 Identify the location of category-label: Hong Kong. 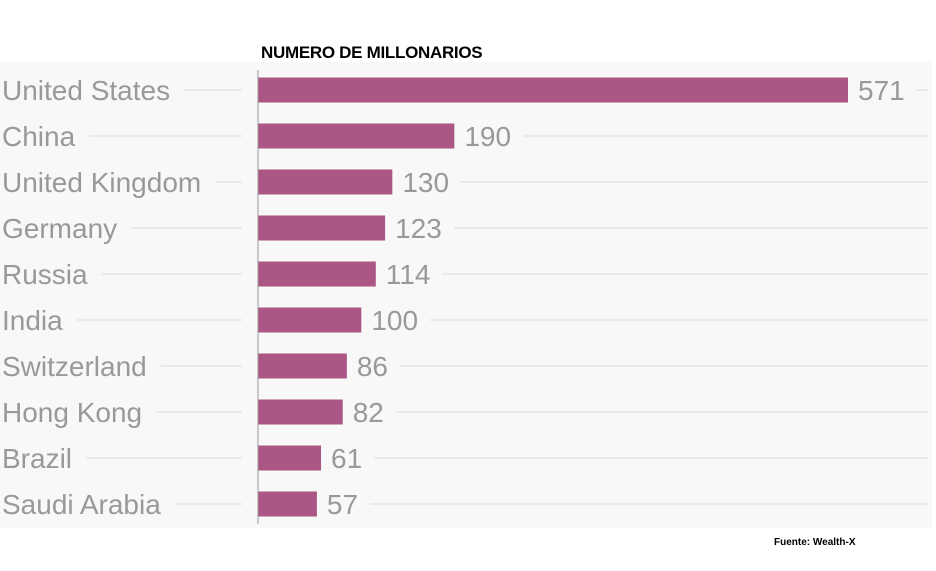
(72, 412).